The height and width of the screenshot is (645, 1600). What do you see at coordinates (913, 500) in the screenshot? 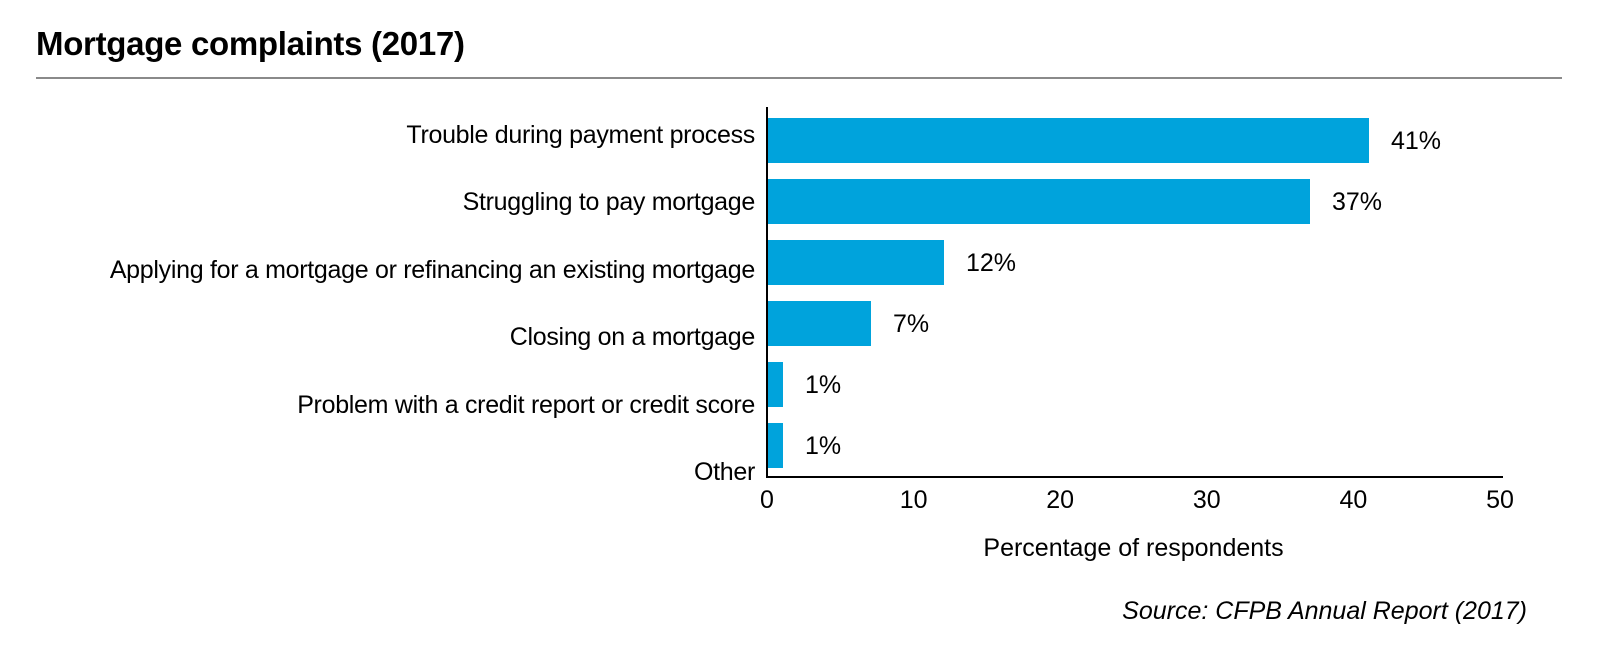
I see `x-tick-label: 10` at bounding box center [913, 500].